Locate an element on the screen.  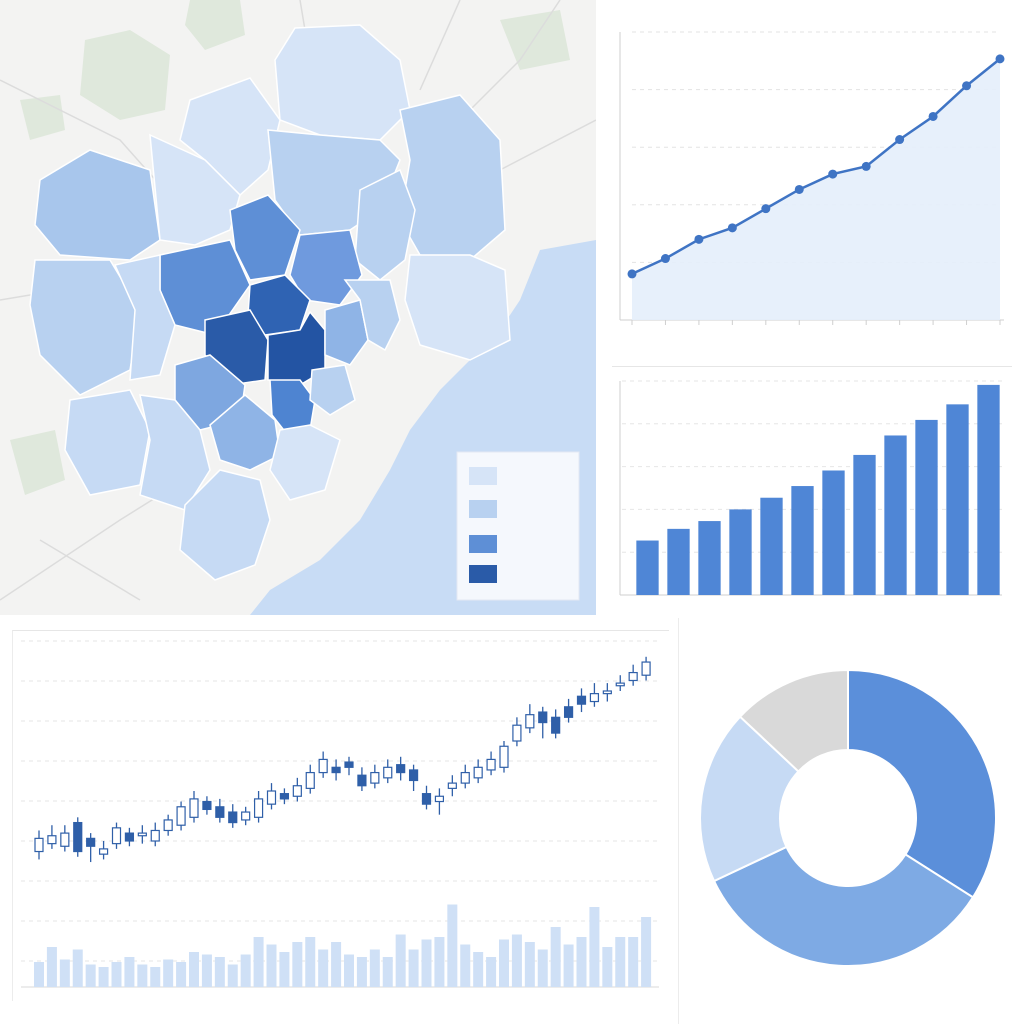
area-fill is located at coordinates (816, 189).